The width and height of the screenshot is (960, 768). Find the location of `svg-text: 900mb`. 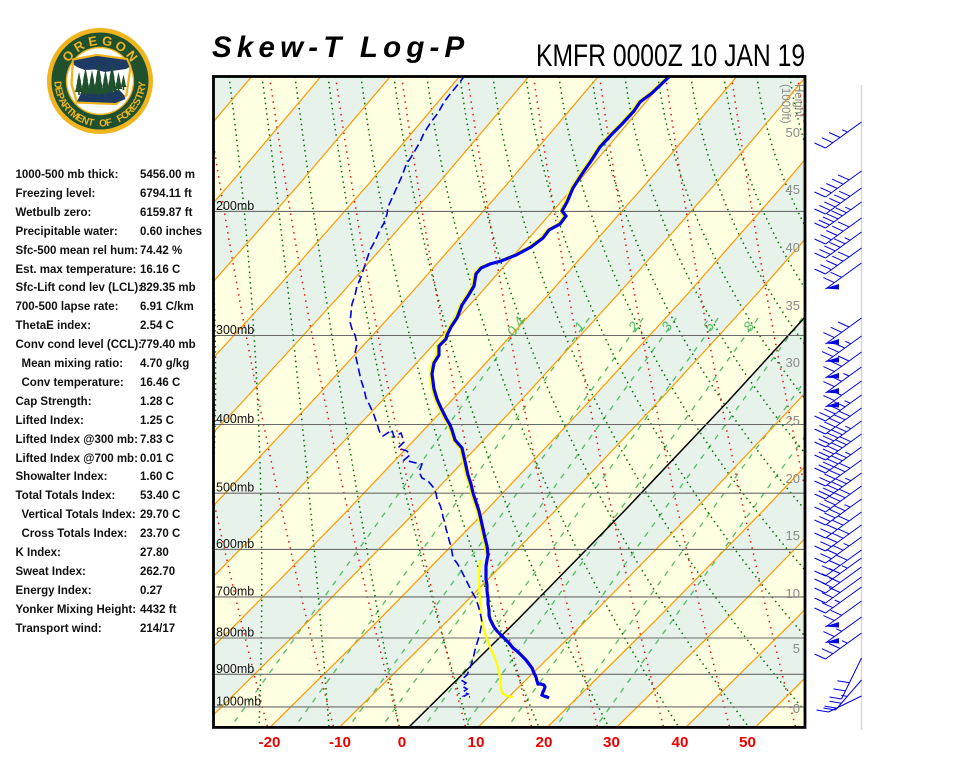

svg-text: 900mb is located at coordinates (235, 669).